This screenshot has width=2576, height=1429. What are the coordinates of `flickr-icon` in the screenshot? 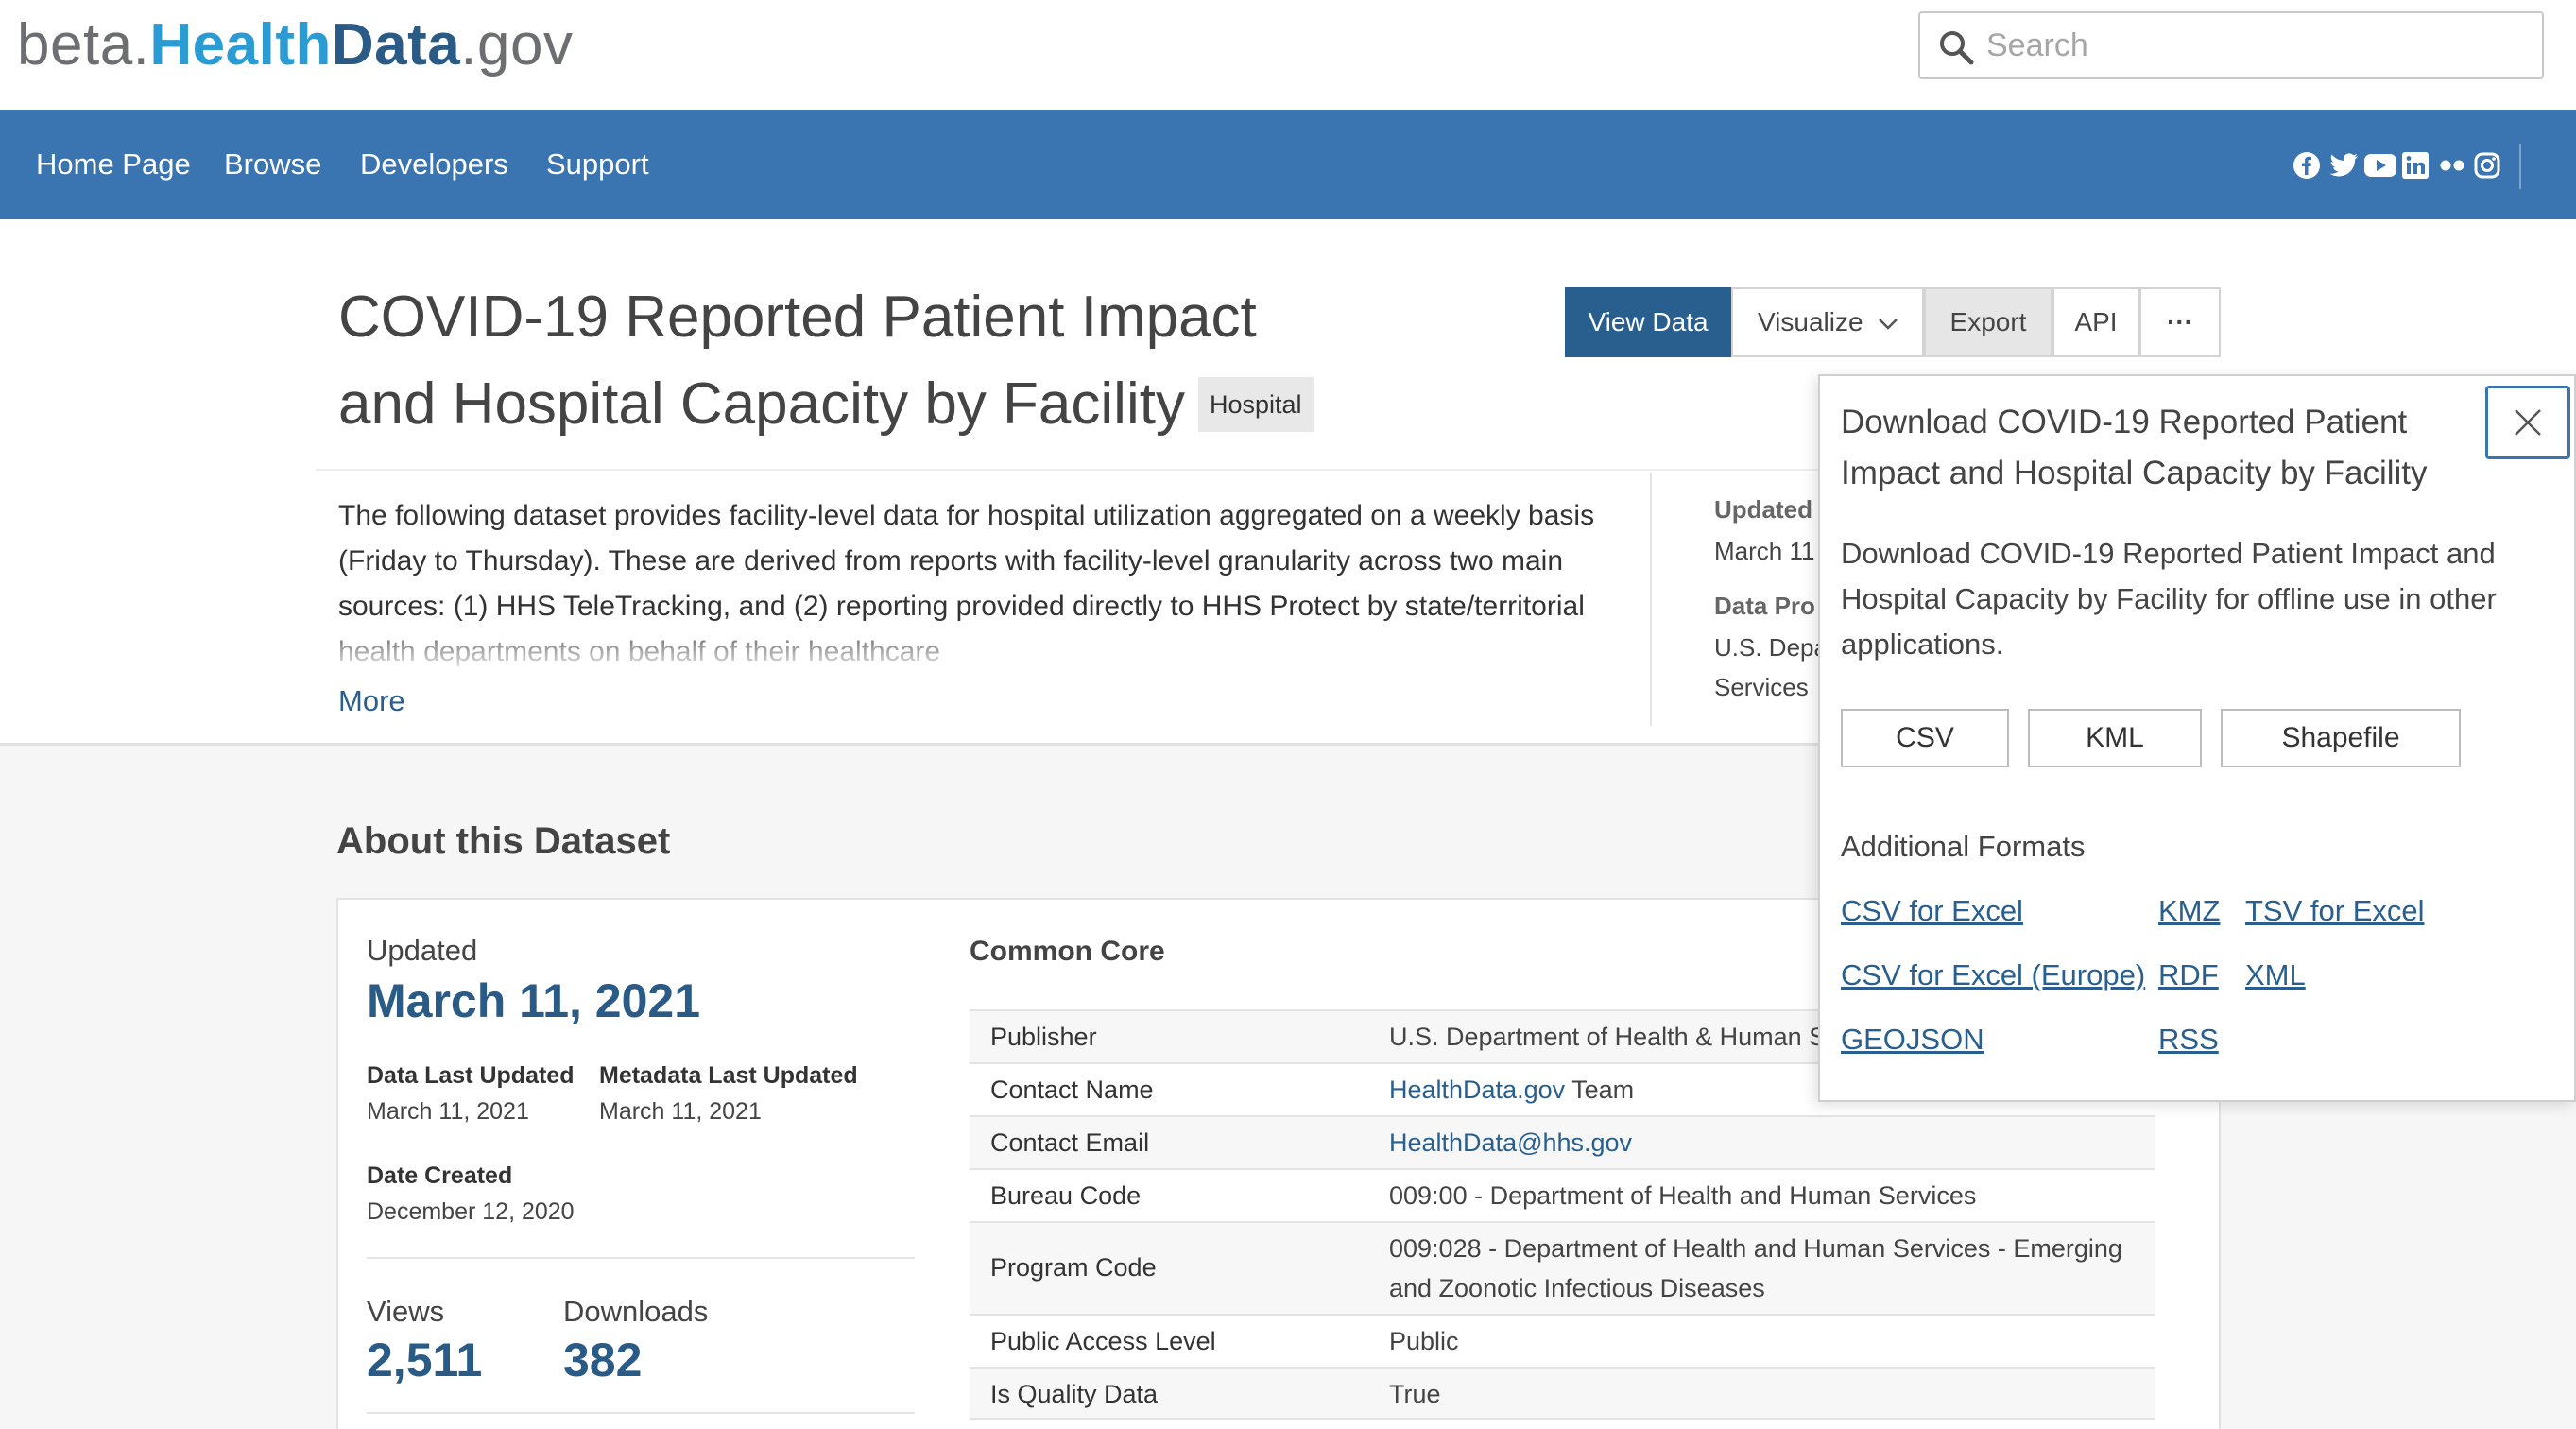 It's located at (2452, 165).